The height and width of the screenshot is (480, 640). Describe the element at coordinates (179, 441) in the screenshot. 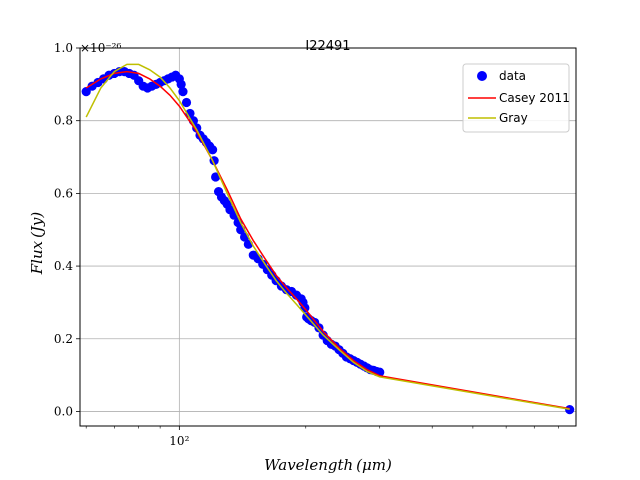

I see `x-tick-label: 10²` at that location.